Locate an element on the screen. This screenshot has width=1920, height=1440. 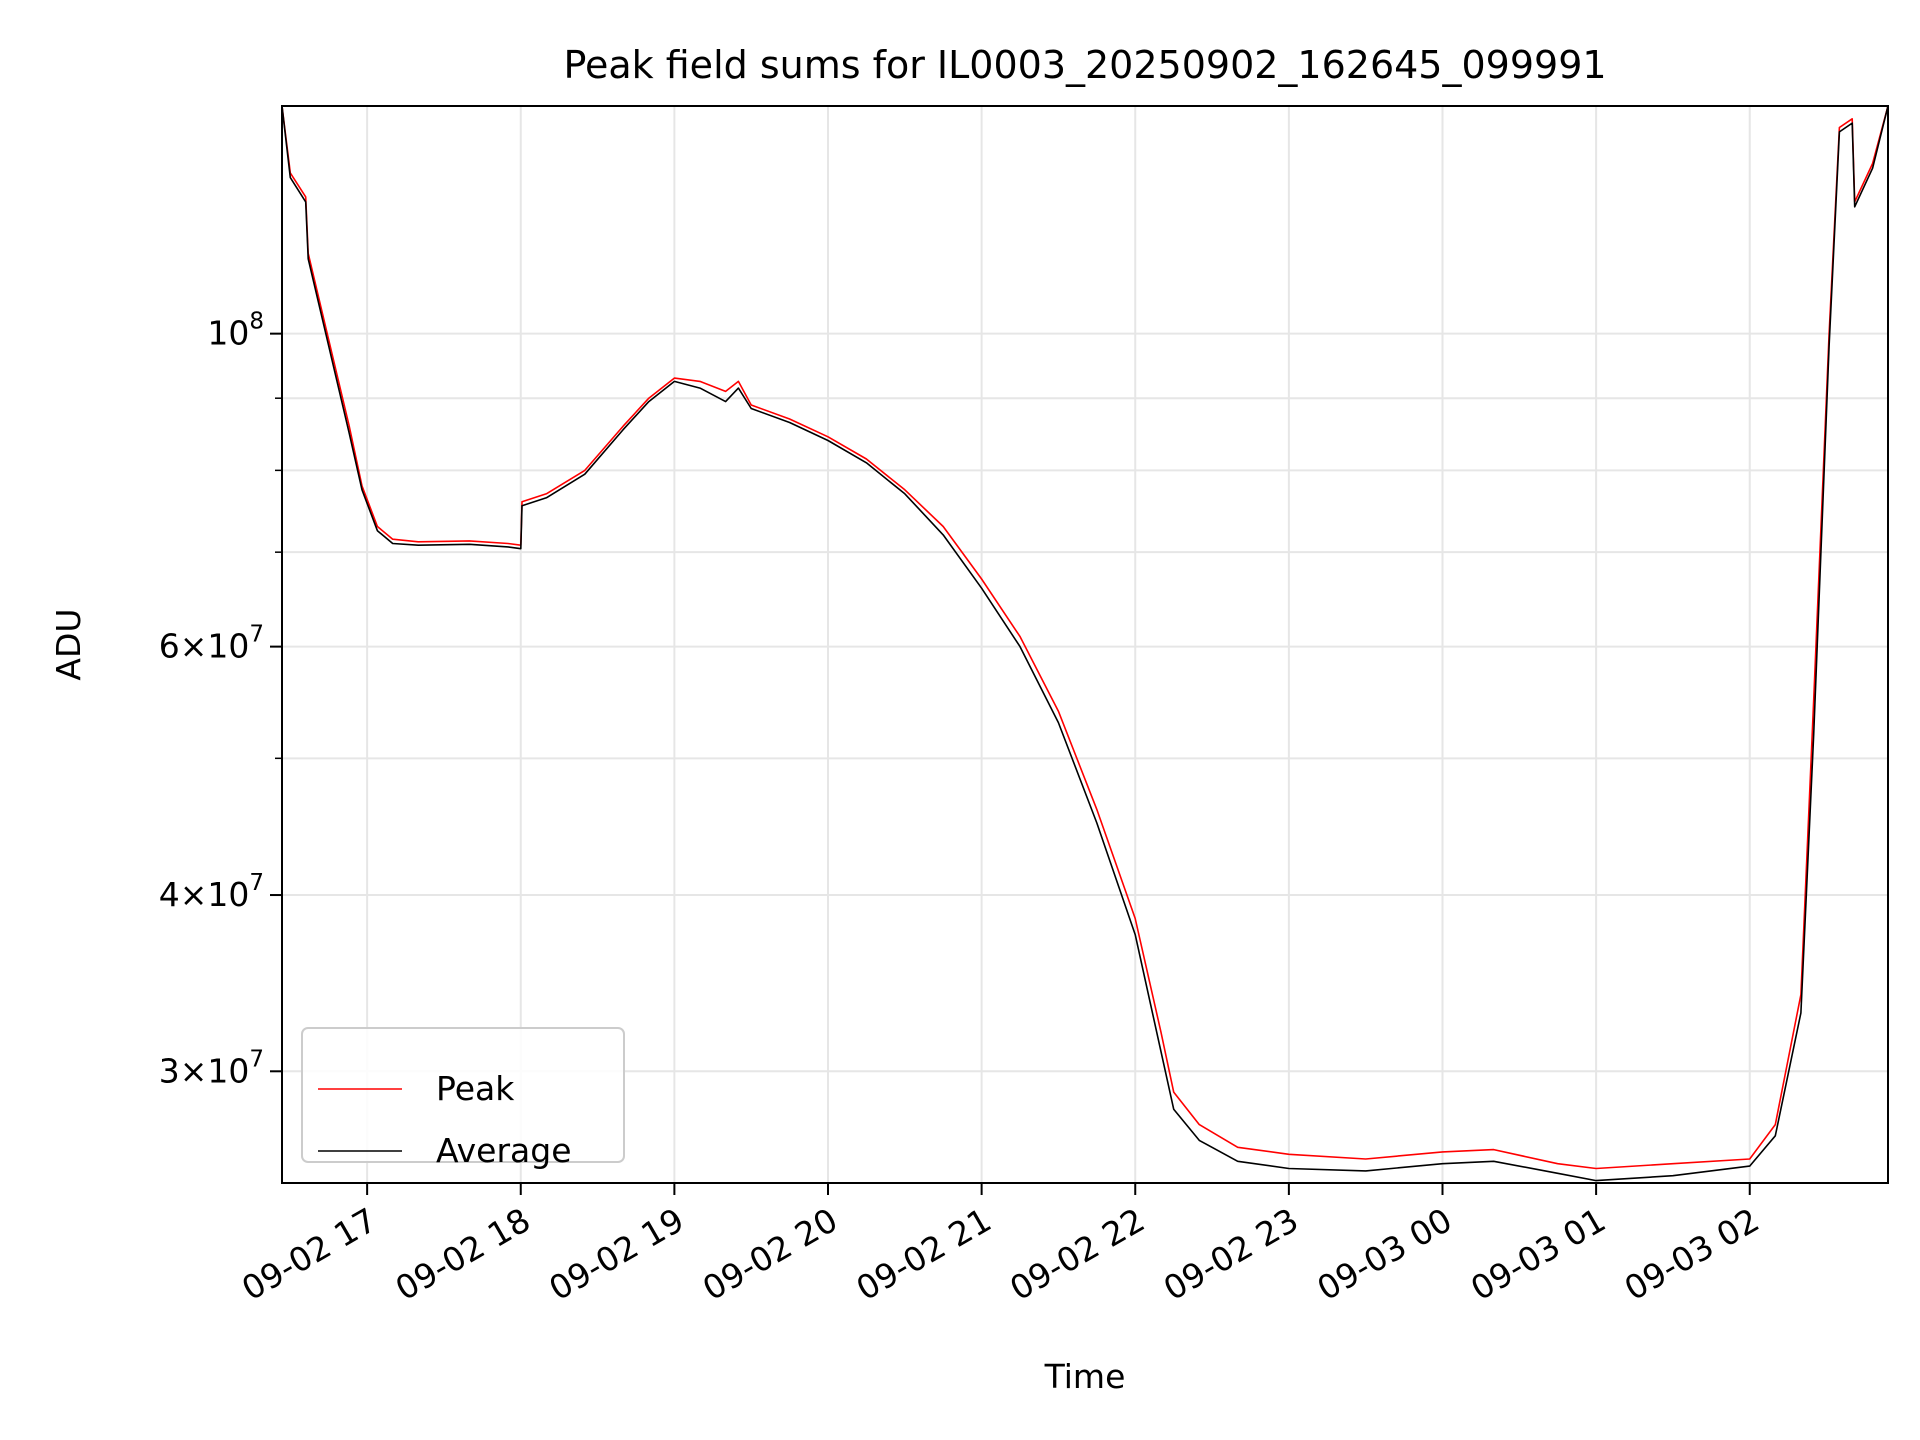
legend-box is located at coordinates (463, 1095).